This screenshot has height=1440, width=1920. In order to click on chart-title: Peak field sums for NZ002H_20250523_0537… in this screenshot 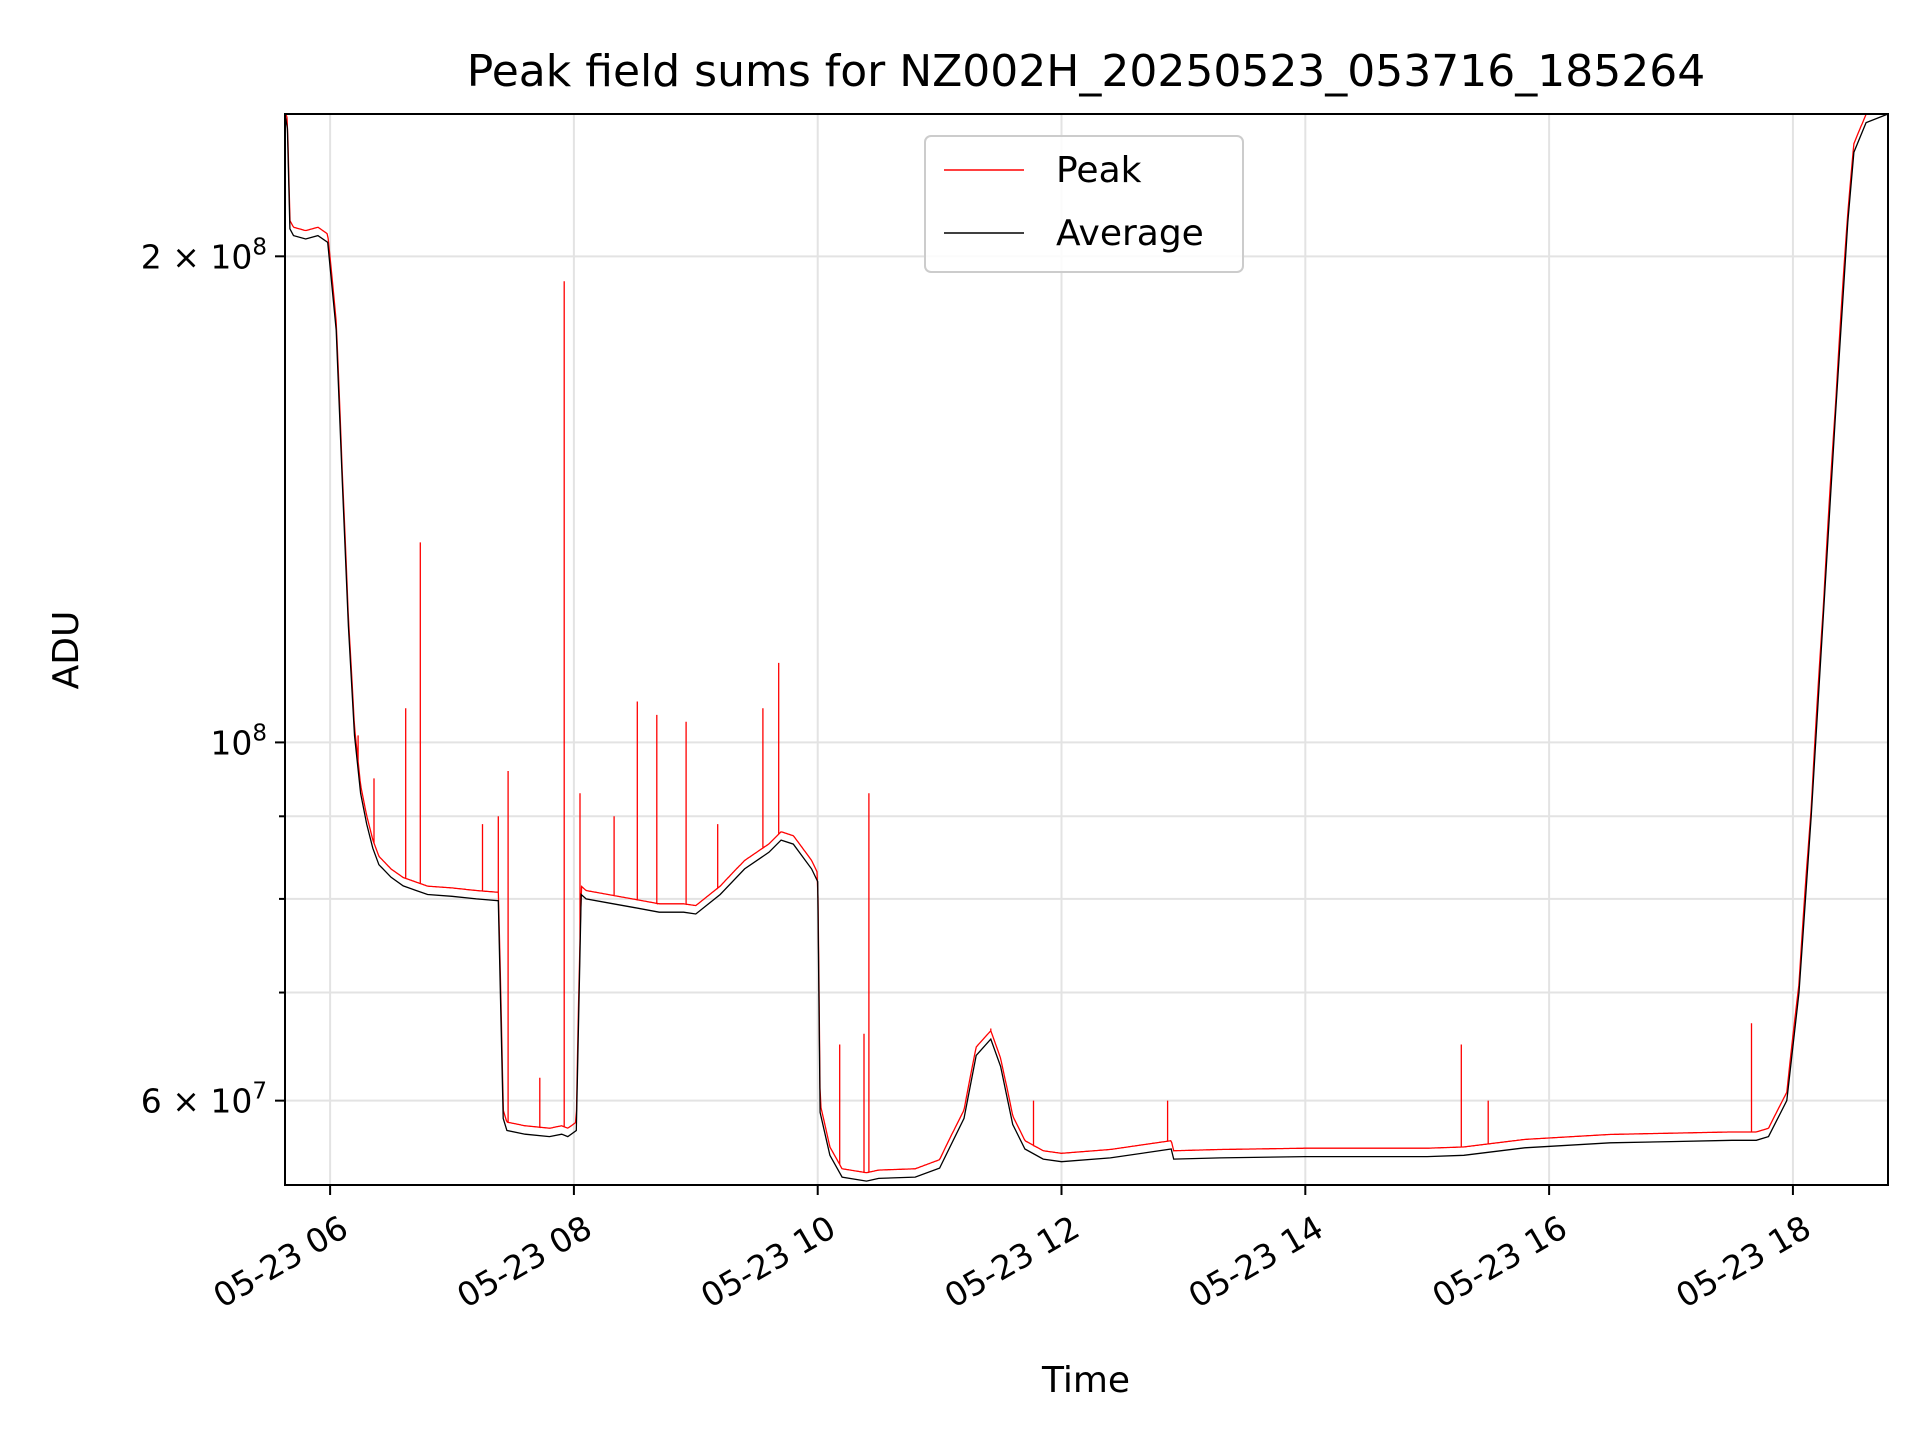, I will do `click(1086, 71)`.